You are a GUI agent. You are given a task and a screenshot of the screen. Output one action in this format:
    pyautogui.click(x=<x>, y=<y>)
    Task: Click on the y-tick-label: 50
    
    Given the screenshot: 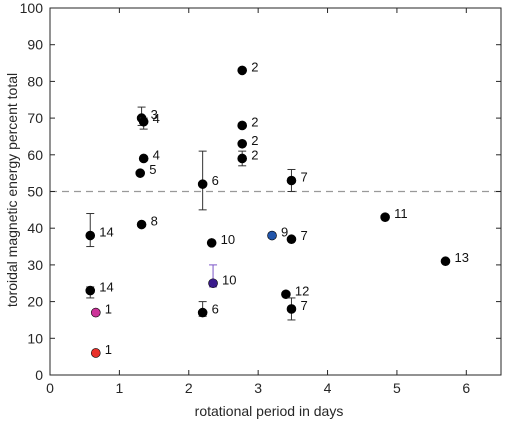 What is the action you would take?
    pyautogui.click(x=35, y=192)
    